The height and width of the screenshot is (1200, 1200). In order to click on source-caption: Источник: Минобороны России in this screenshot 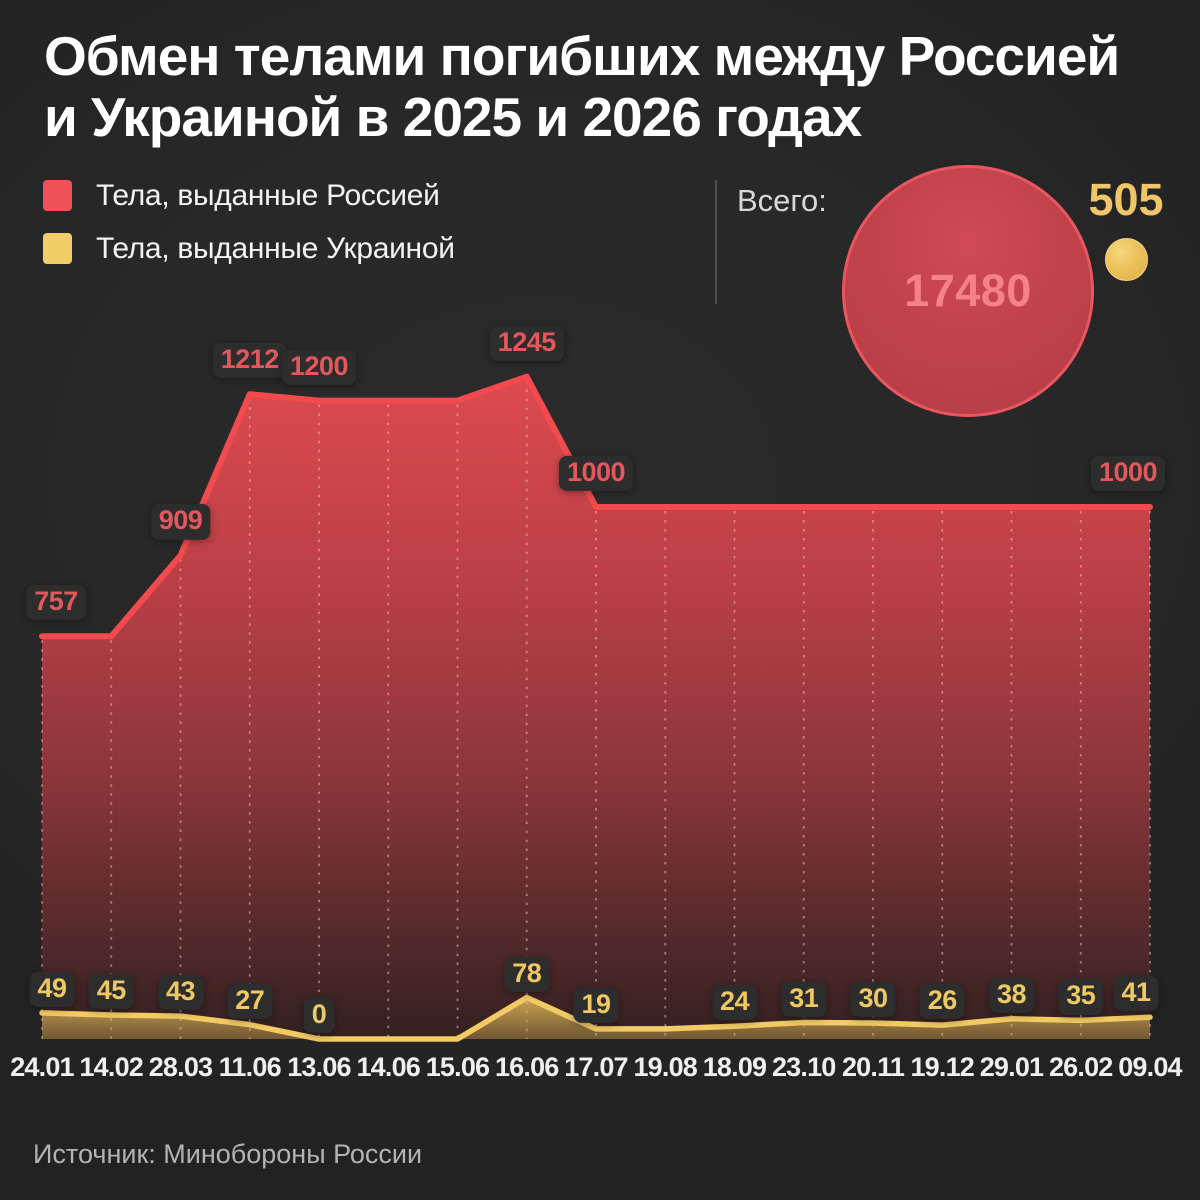, I will do `click(228, 1154)`.